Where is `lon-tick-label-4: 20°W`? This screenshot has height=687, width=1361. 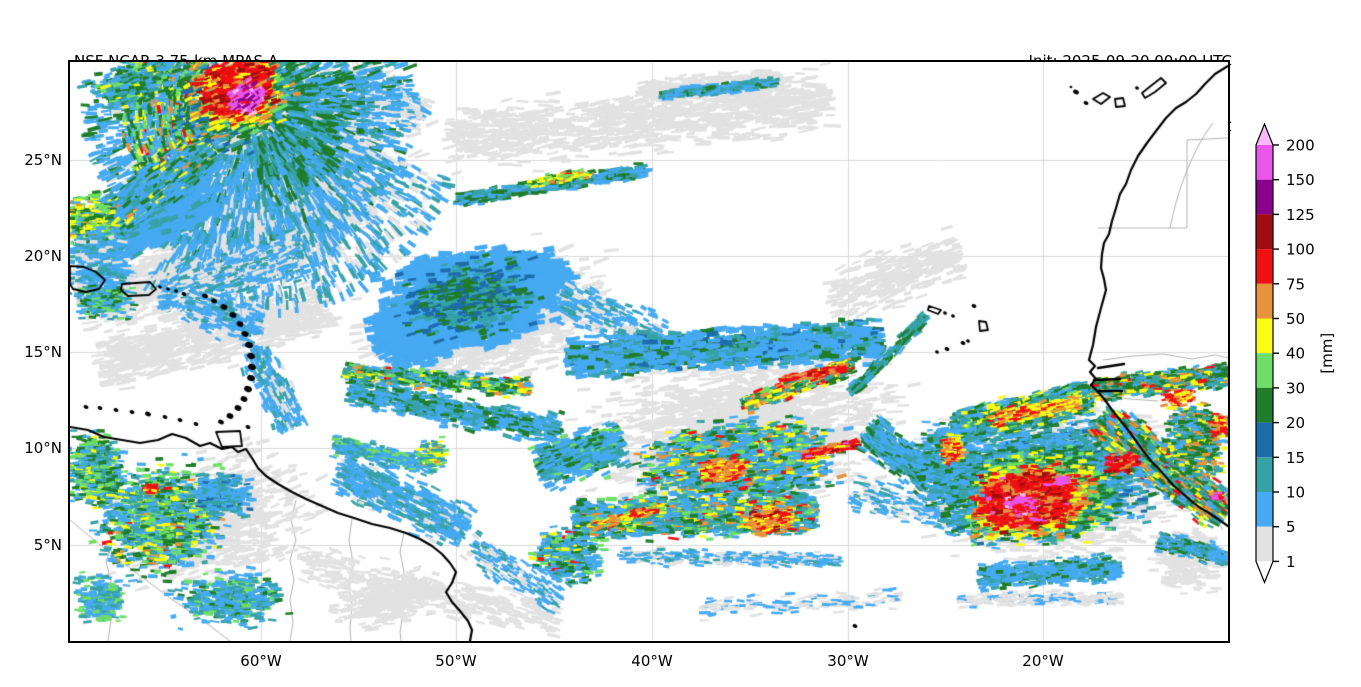
lon-tick-label-4: 20°W is located at coordinates (1043, 661).